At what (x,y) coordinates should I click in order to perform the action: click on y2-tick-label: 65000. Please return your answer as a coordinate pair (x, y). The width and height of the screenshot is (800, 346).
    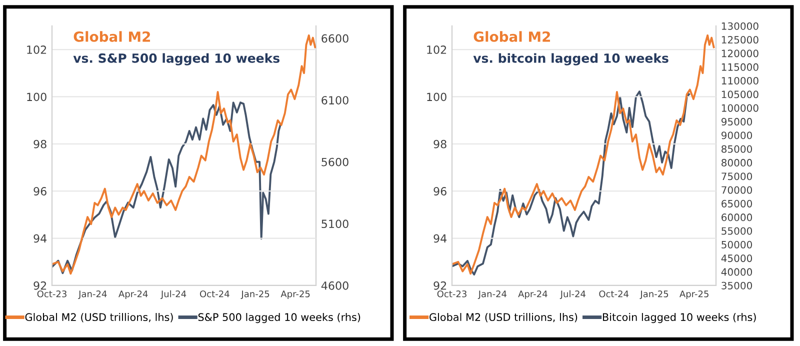
    Looking at the image, I should click on (737, 204).